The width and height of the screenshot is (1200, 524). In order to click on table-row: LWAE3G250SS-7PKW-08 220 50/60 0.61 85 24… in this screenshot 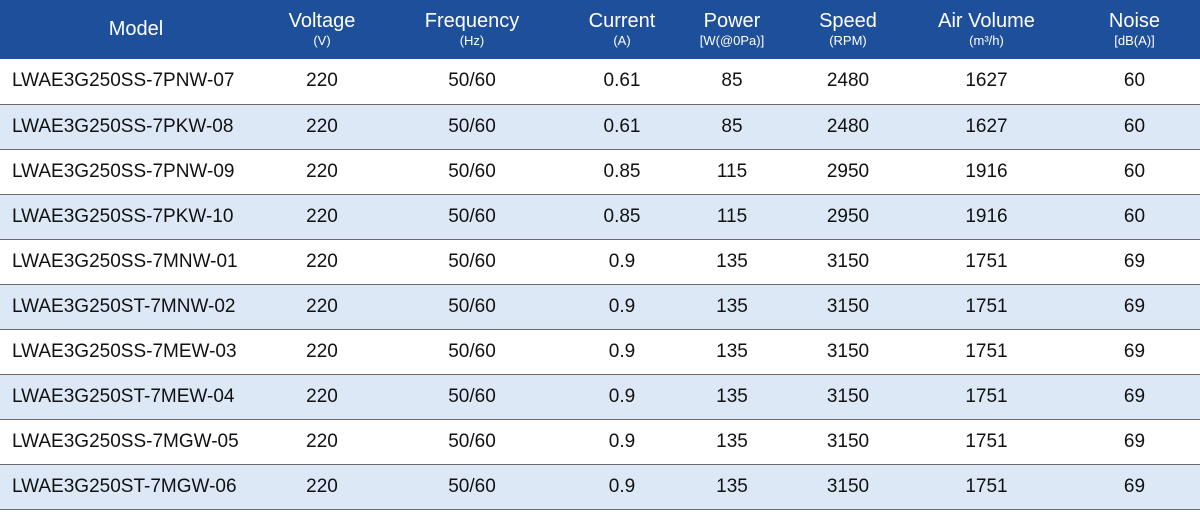, I will do `click(600, 126)`.